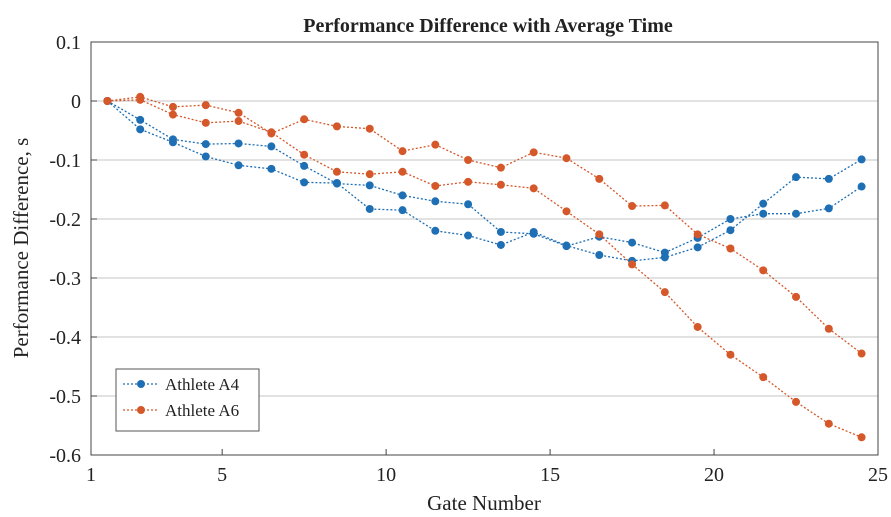  Describe the element at coordinates (222, 475) in the screenshot. I see `x-tick-label: 5` at that location.